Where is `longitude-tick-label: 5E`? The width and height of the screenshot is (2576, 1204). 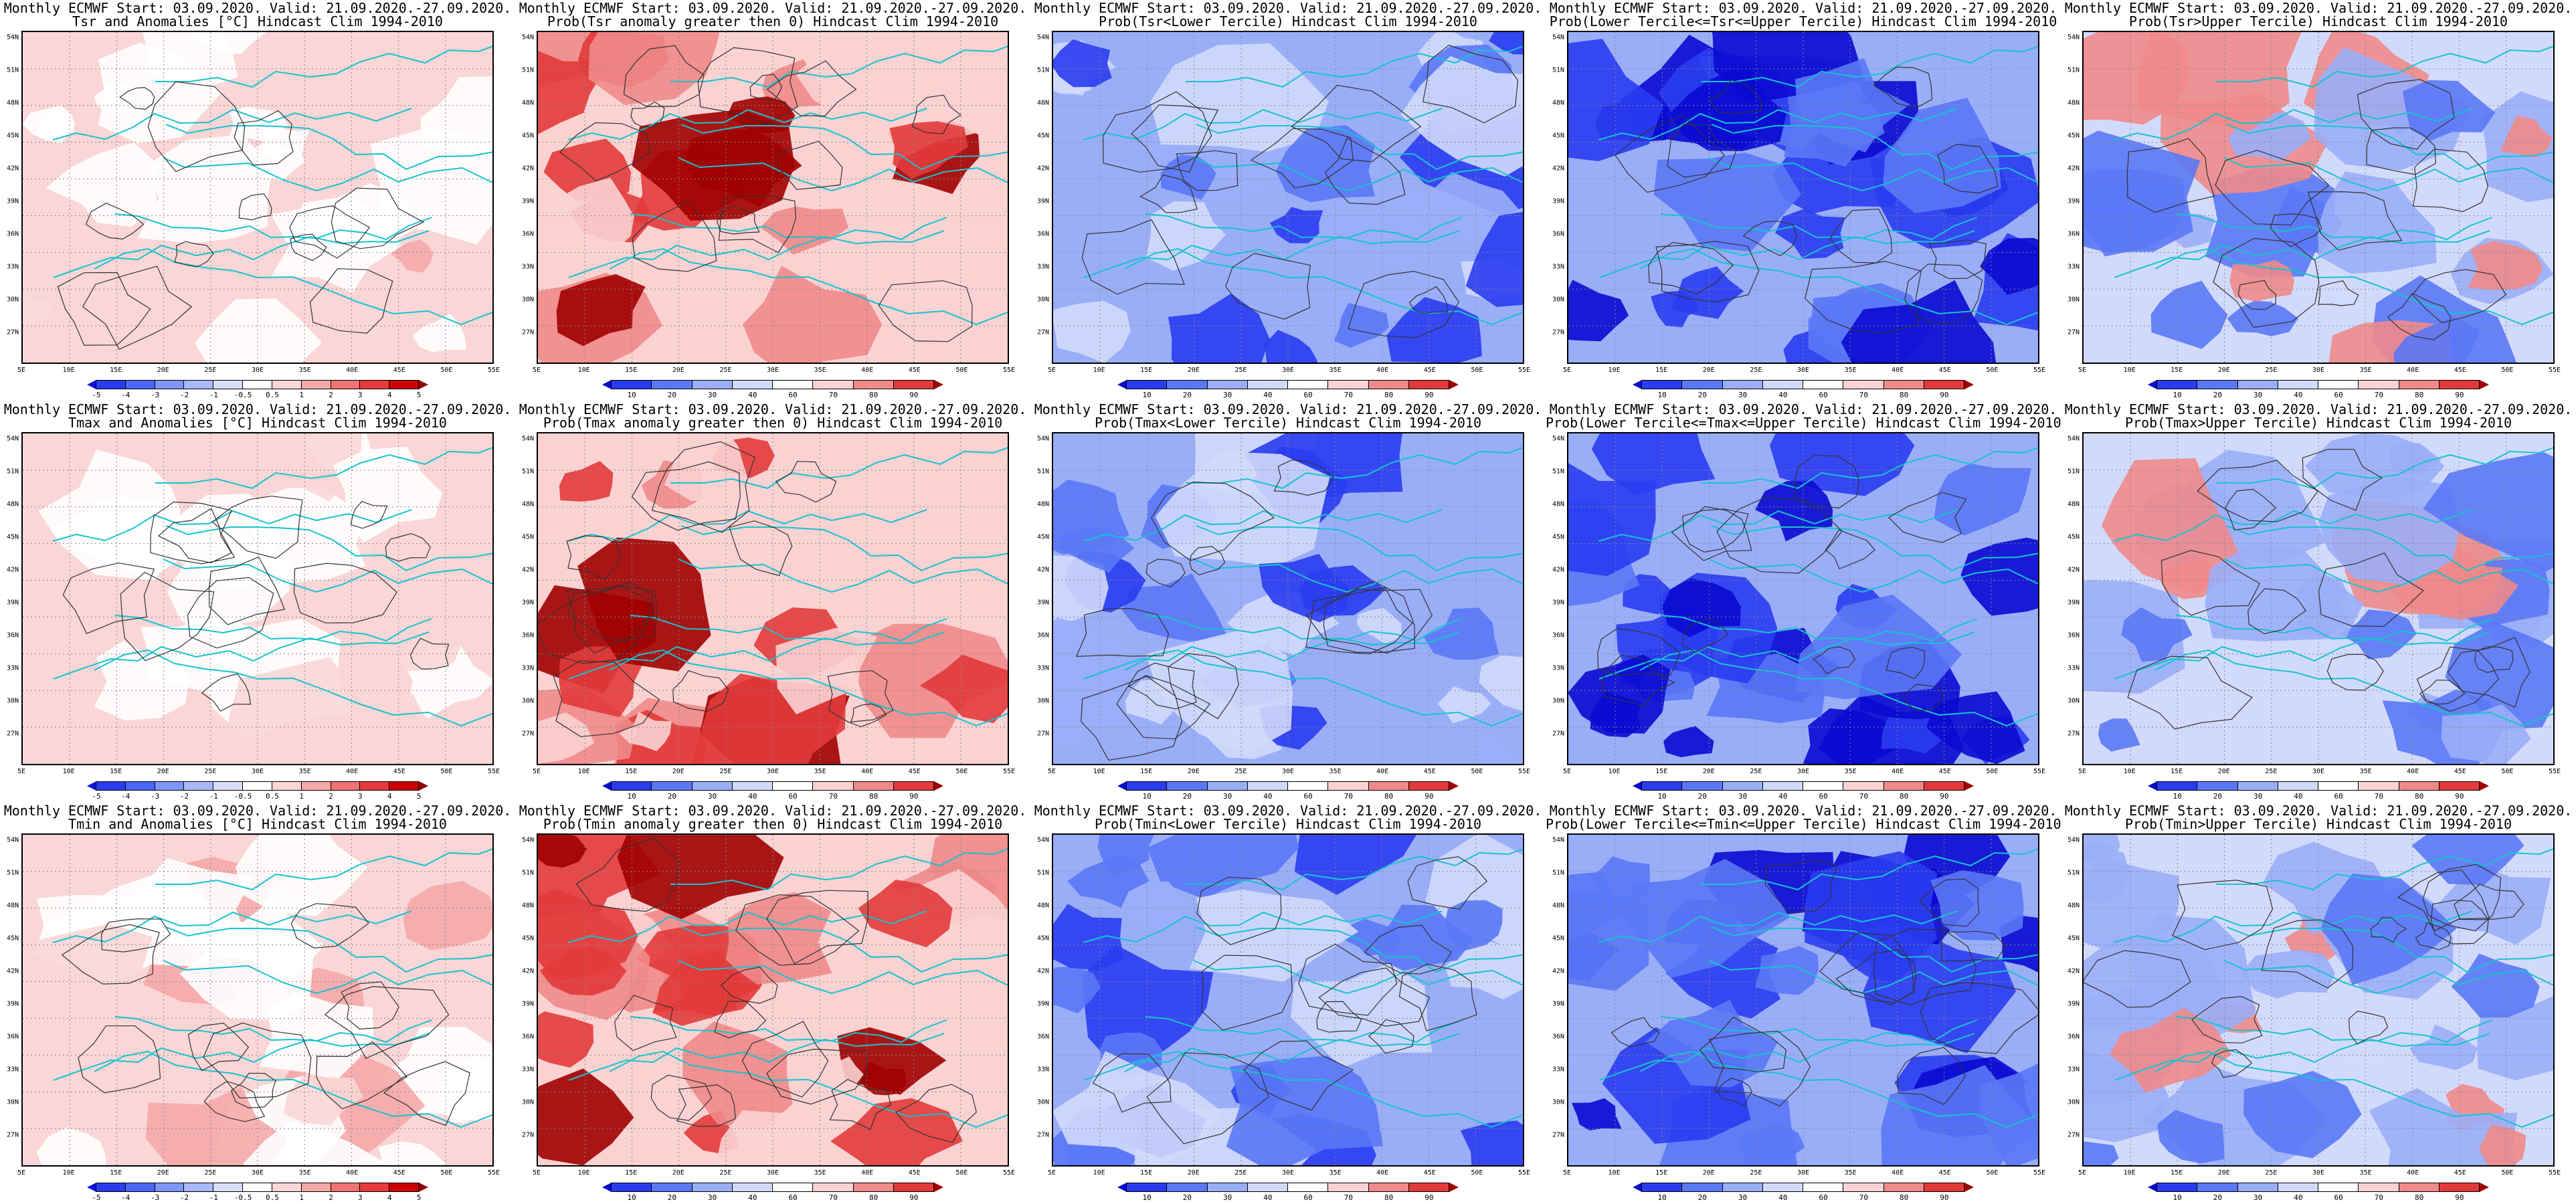 longitude-tick-label: 5E is located at coordinates (2082, 1173).